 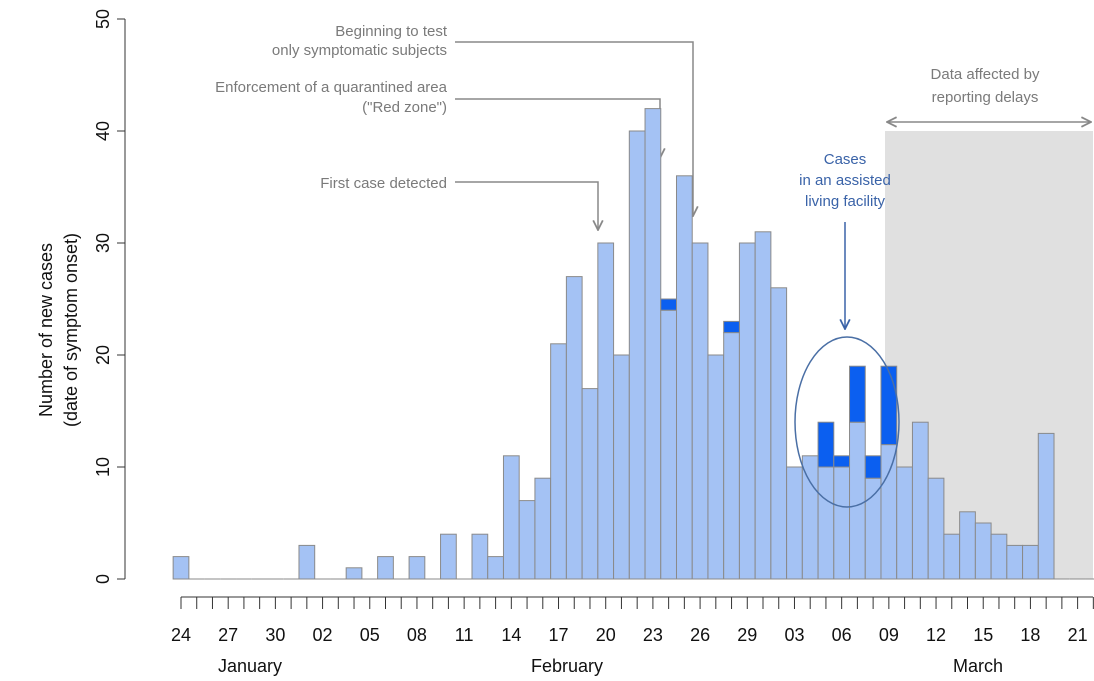 What do you see at coordinates (103, 355) in the screenshot?
I see `y-tick-label: 20` at bounding box center [103, 355].